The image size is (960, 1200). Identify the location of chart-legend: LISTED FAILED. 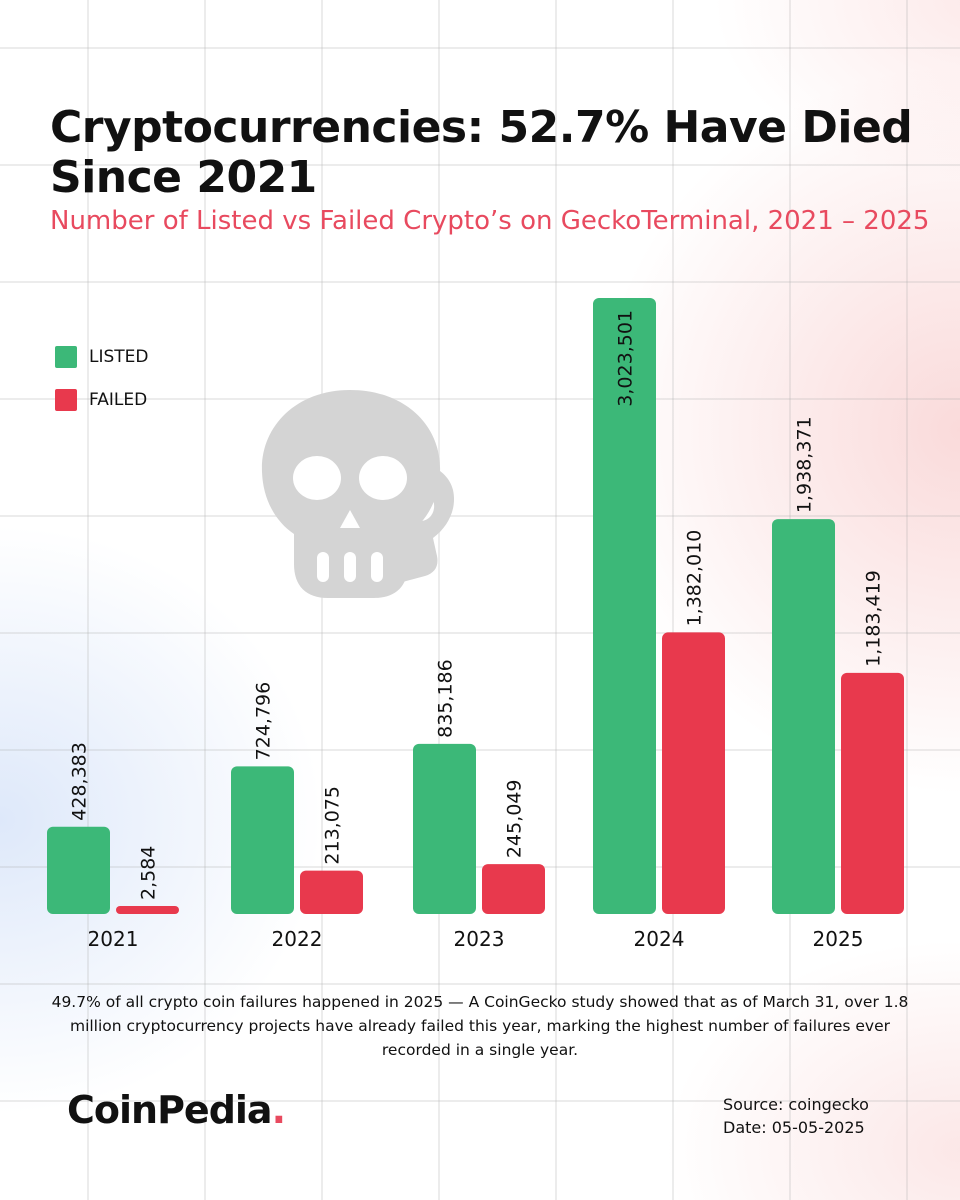
(102, 388).